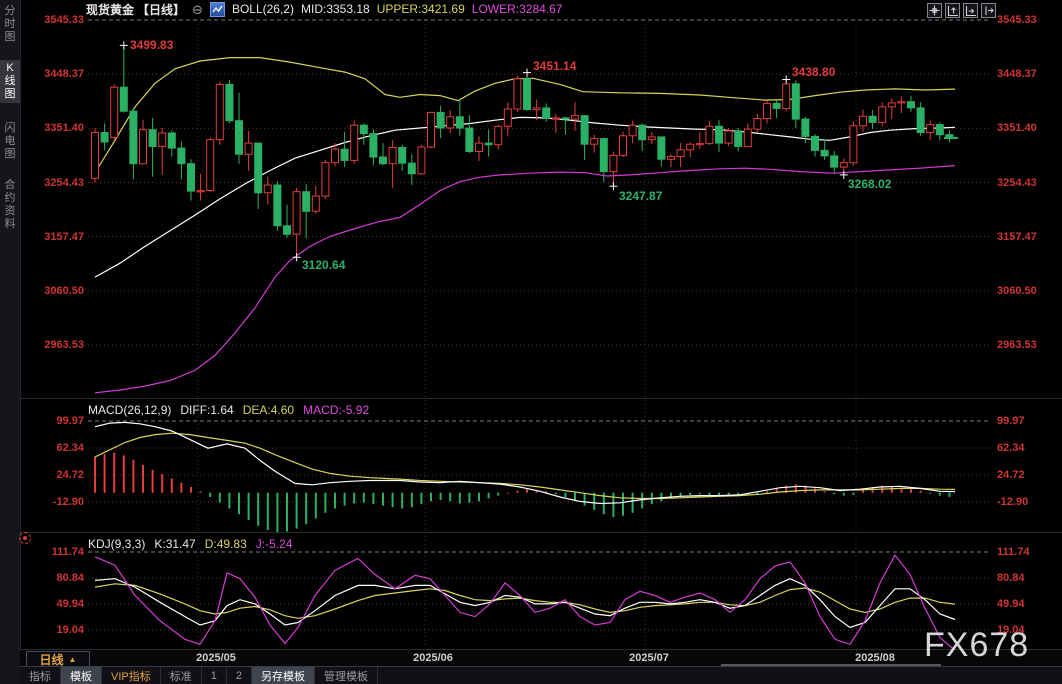 The width and height of the screenshot is (1062, 684). Describe the element at coordinates (268, 410) in the screenshot. I see `macd-dea-value: DEA:4.60` at that location.